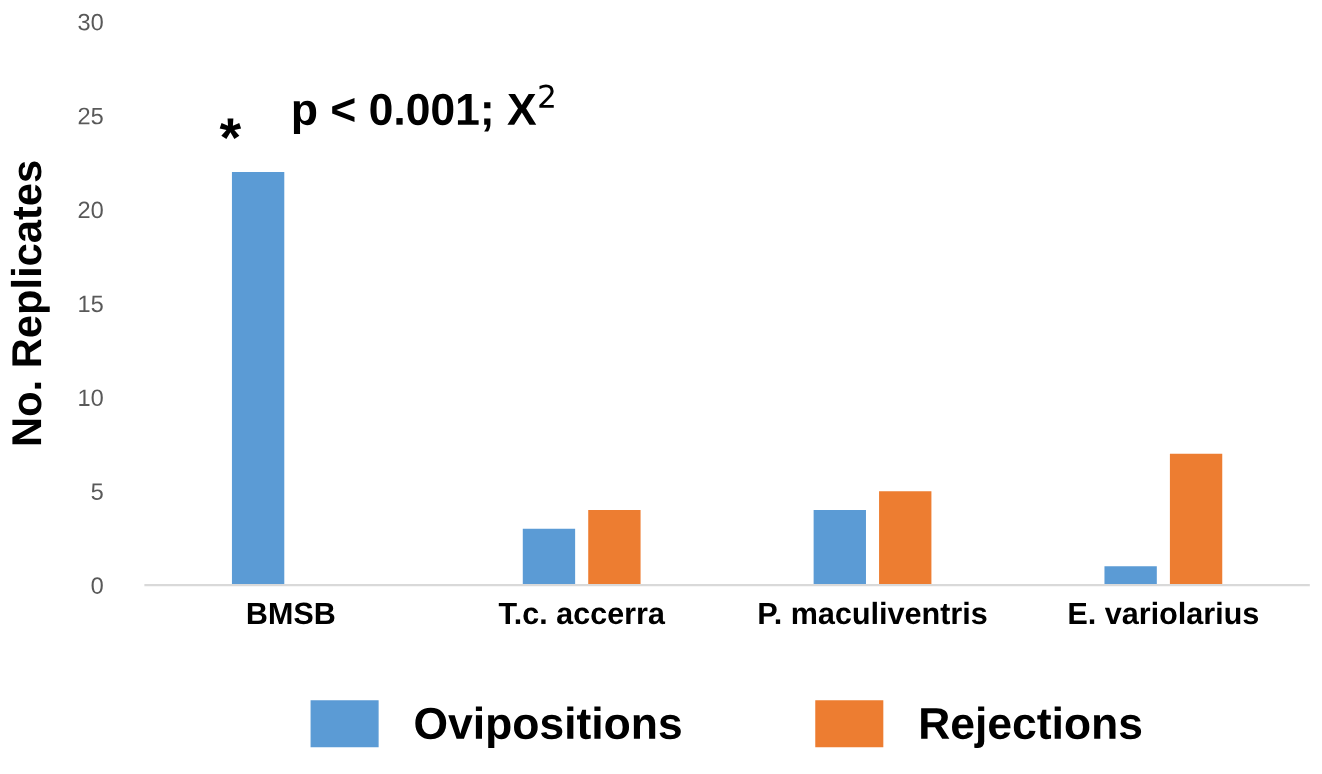 This screenshot has width=1322, height=774. I want to click on x-tick-label: P. maculiventris, so click(873, 613).